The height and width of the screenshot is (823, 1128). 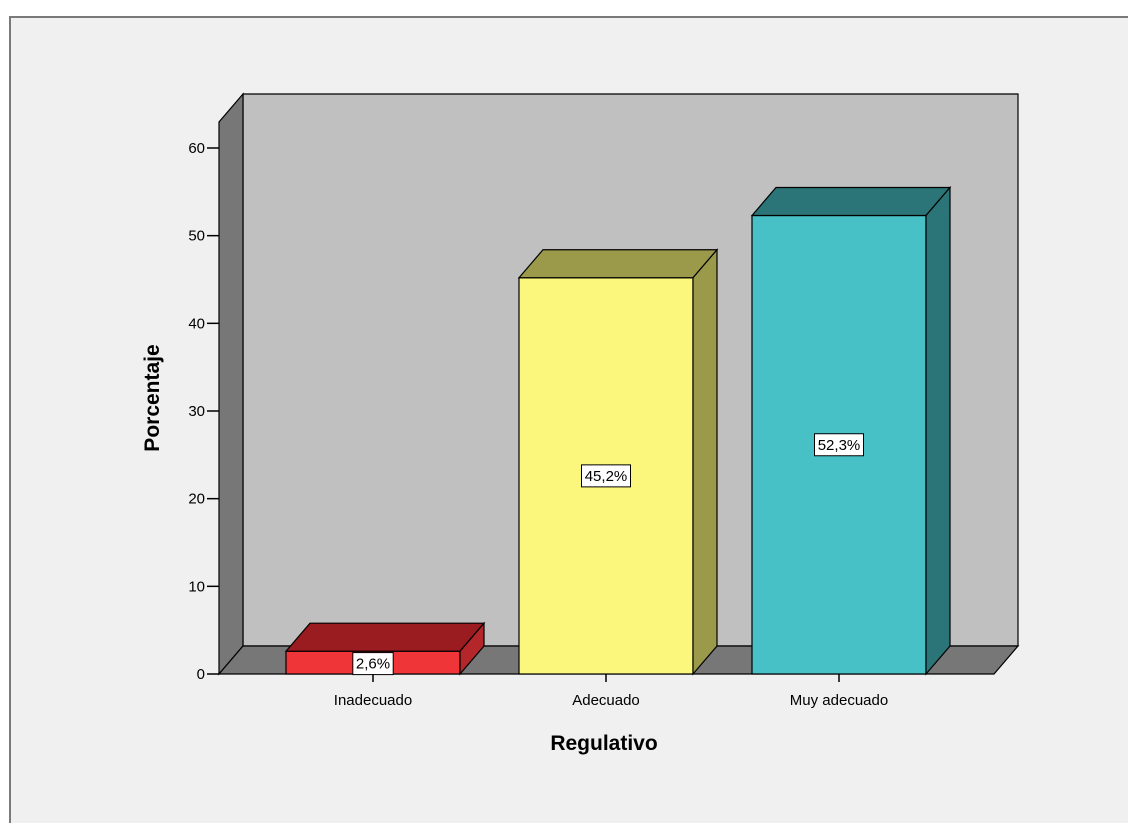 I want to click on x-axis: Inadecuado Adecuado Muy adecuado, so click(x=611, y=691).